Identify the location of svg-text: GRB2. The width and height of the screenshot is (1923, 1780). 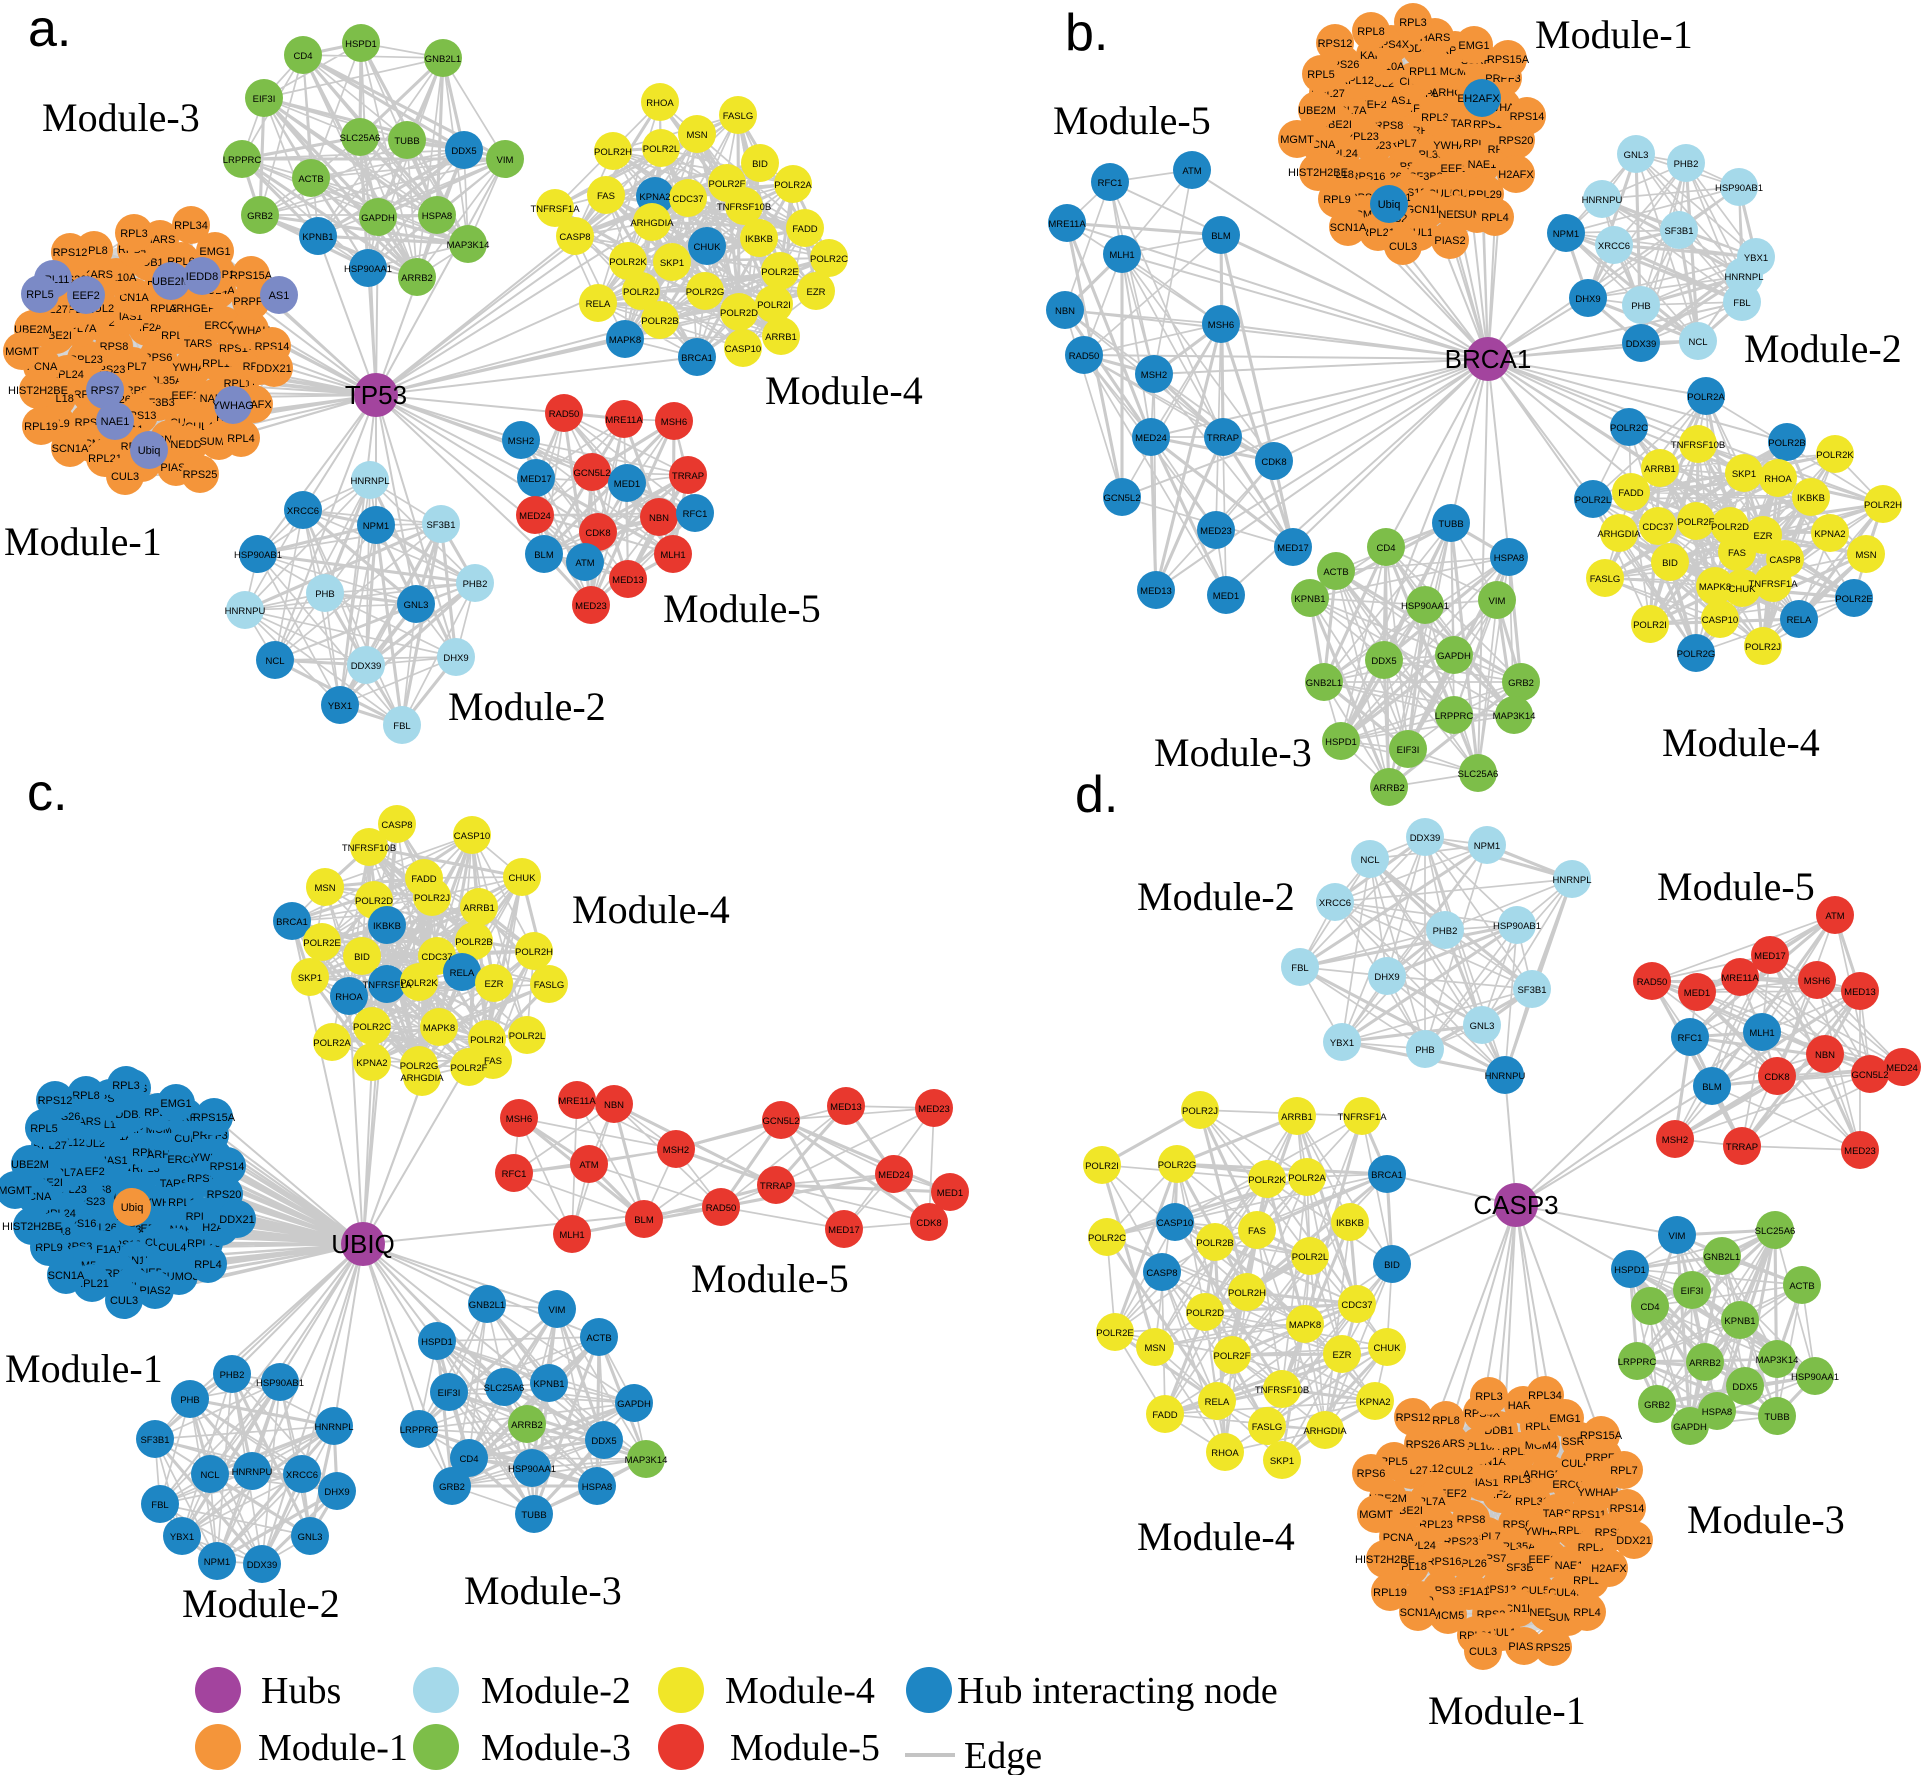
(260, 216).